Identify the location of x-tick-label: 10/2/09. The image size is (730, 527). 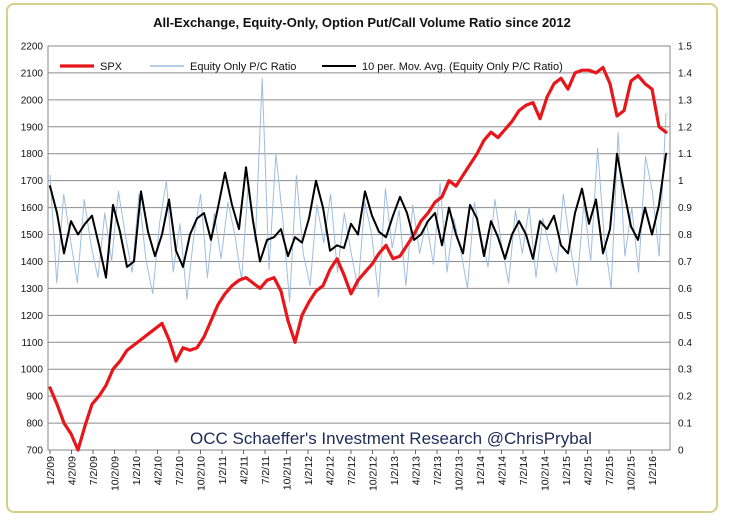
(116, 473).